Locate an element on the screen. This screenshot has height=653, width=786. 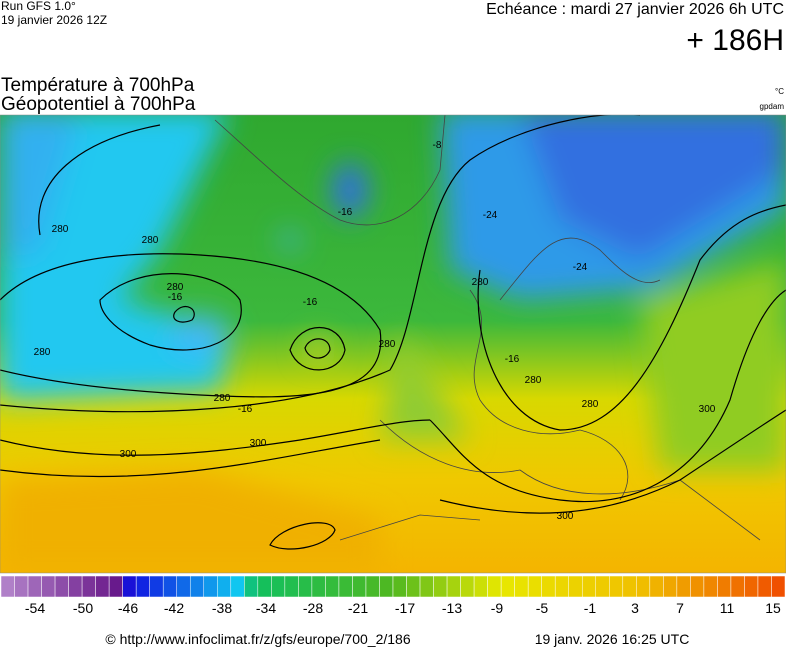
run-label: Run GFS 1.0° is located at coordinates (38, 6).